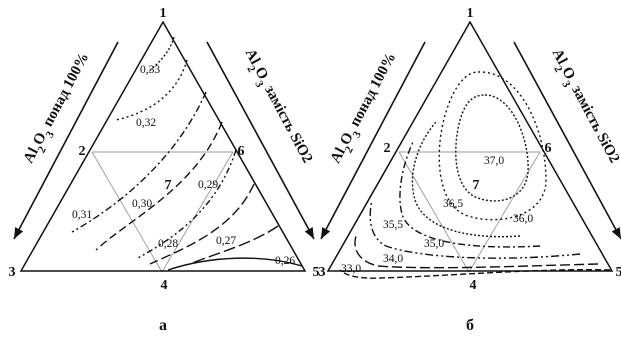 The height and width of the screenshot is (338, 621). What do you see at coordinates (494, 161) in the screenshot?
I see `contour-label: 37,0` at bounding box center [494, 161].